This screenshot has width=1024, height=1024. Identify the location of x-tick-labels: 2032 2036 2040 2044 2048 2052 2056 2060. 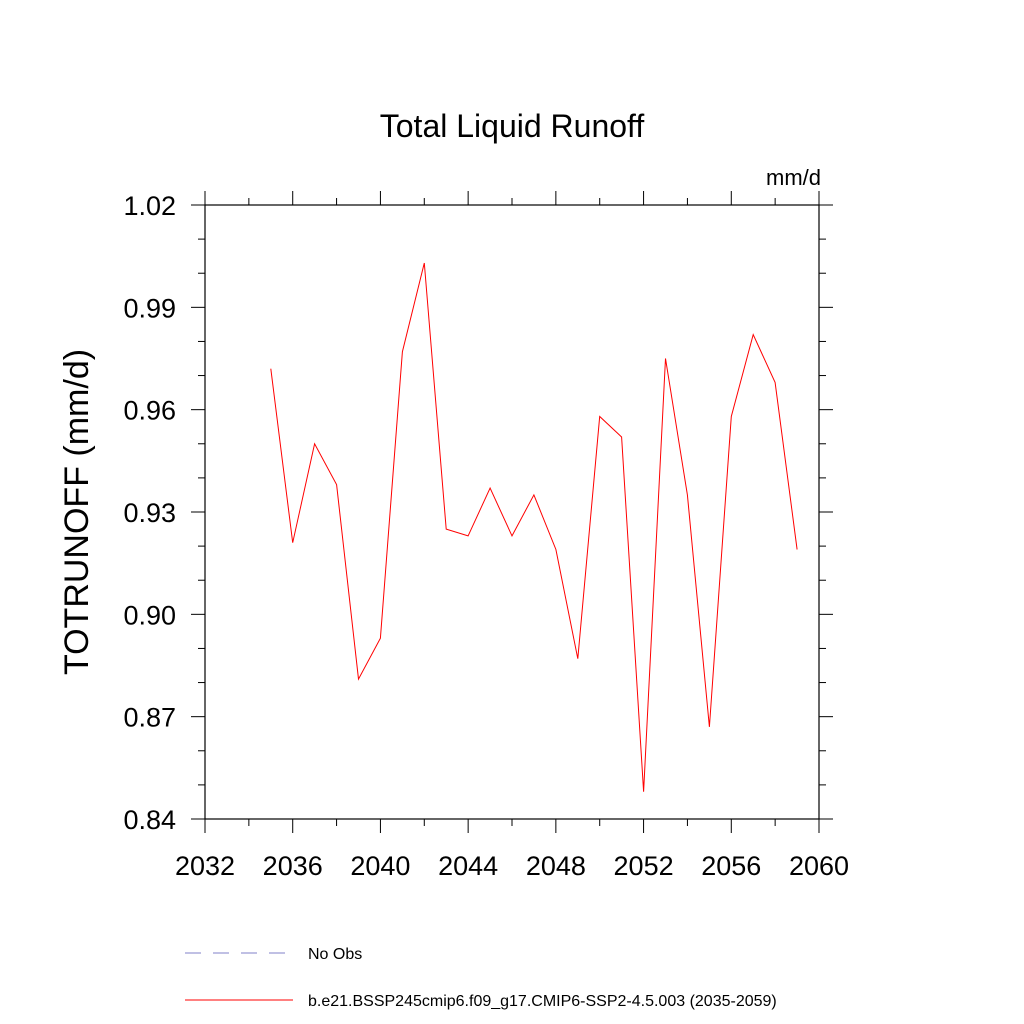
(512, 866).